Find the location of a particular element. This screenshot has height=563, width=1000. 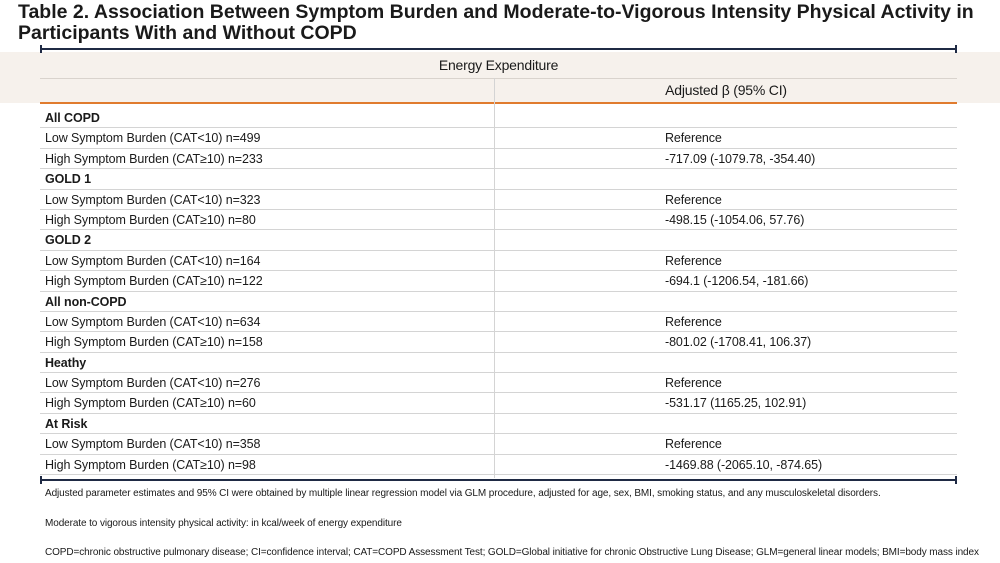

header-divider is located at coordinates (498, 78).